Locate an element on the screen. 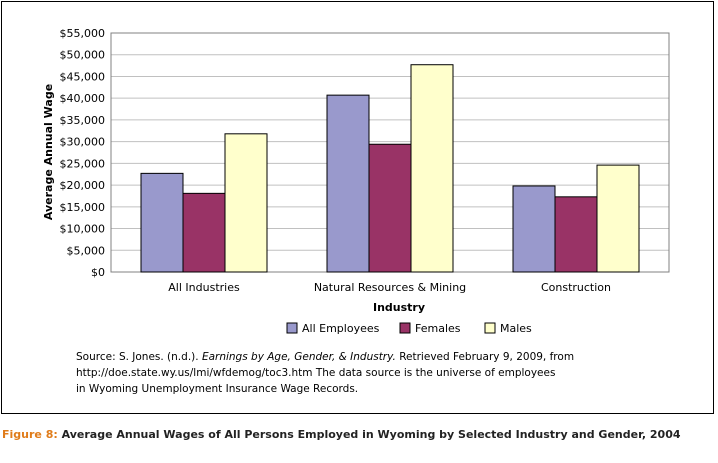 This screenshot has width=718, height=463. y-tick-label: $55,000 is located at coordinates (83, 33).